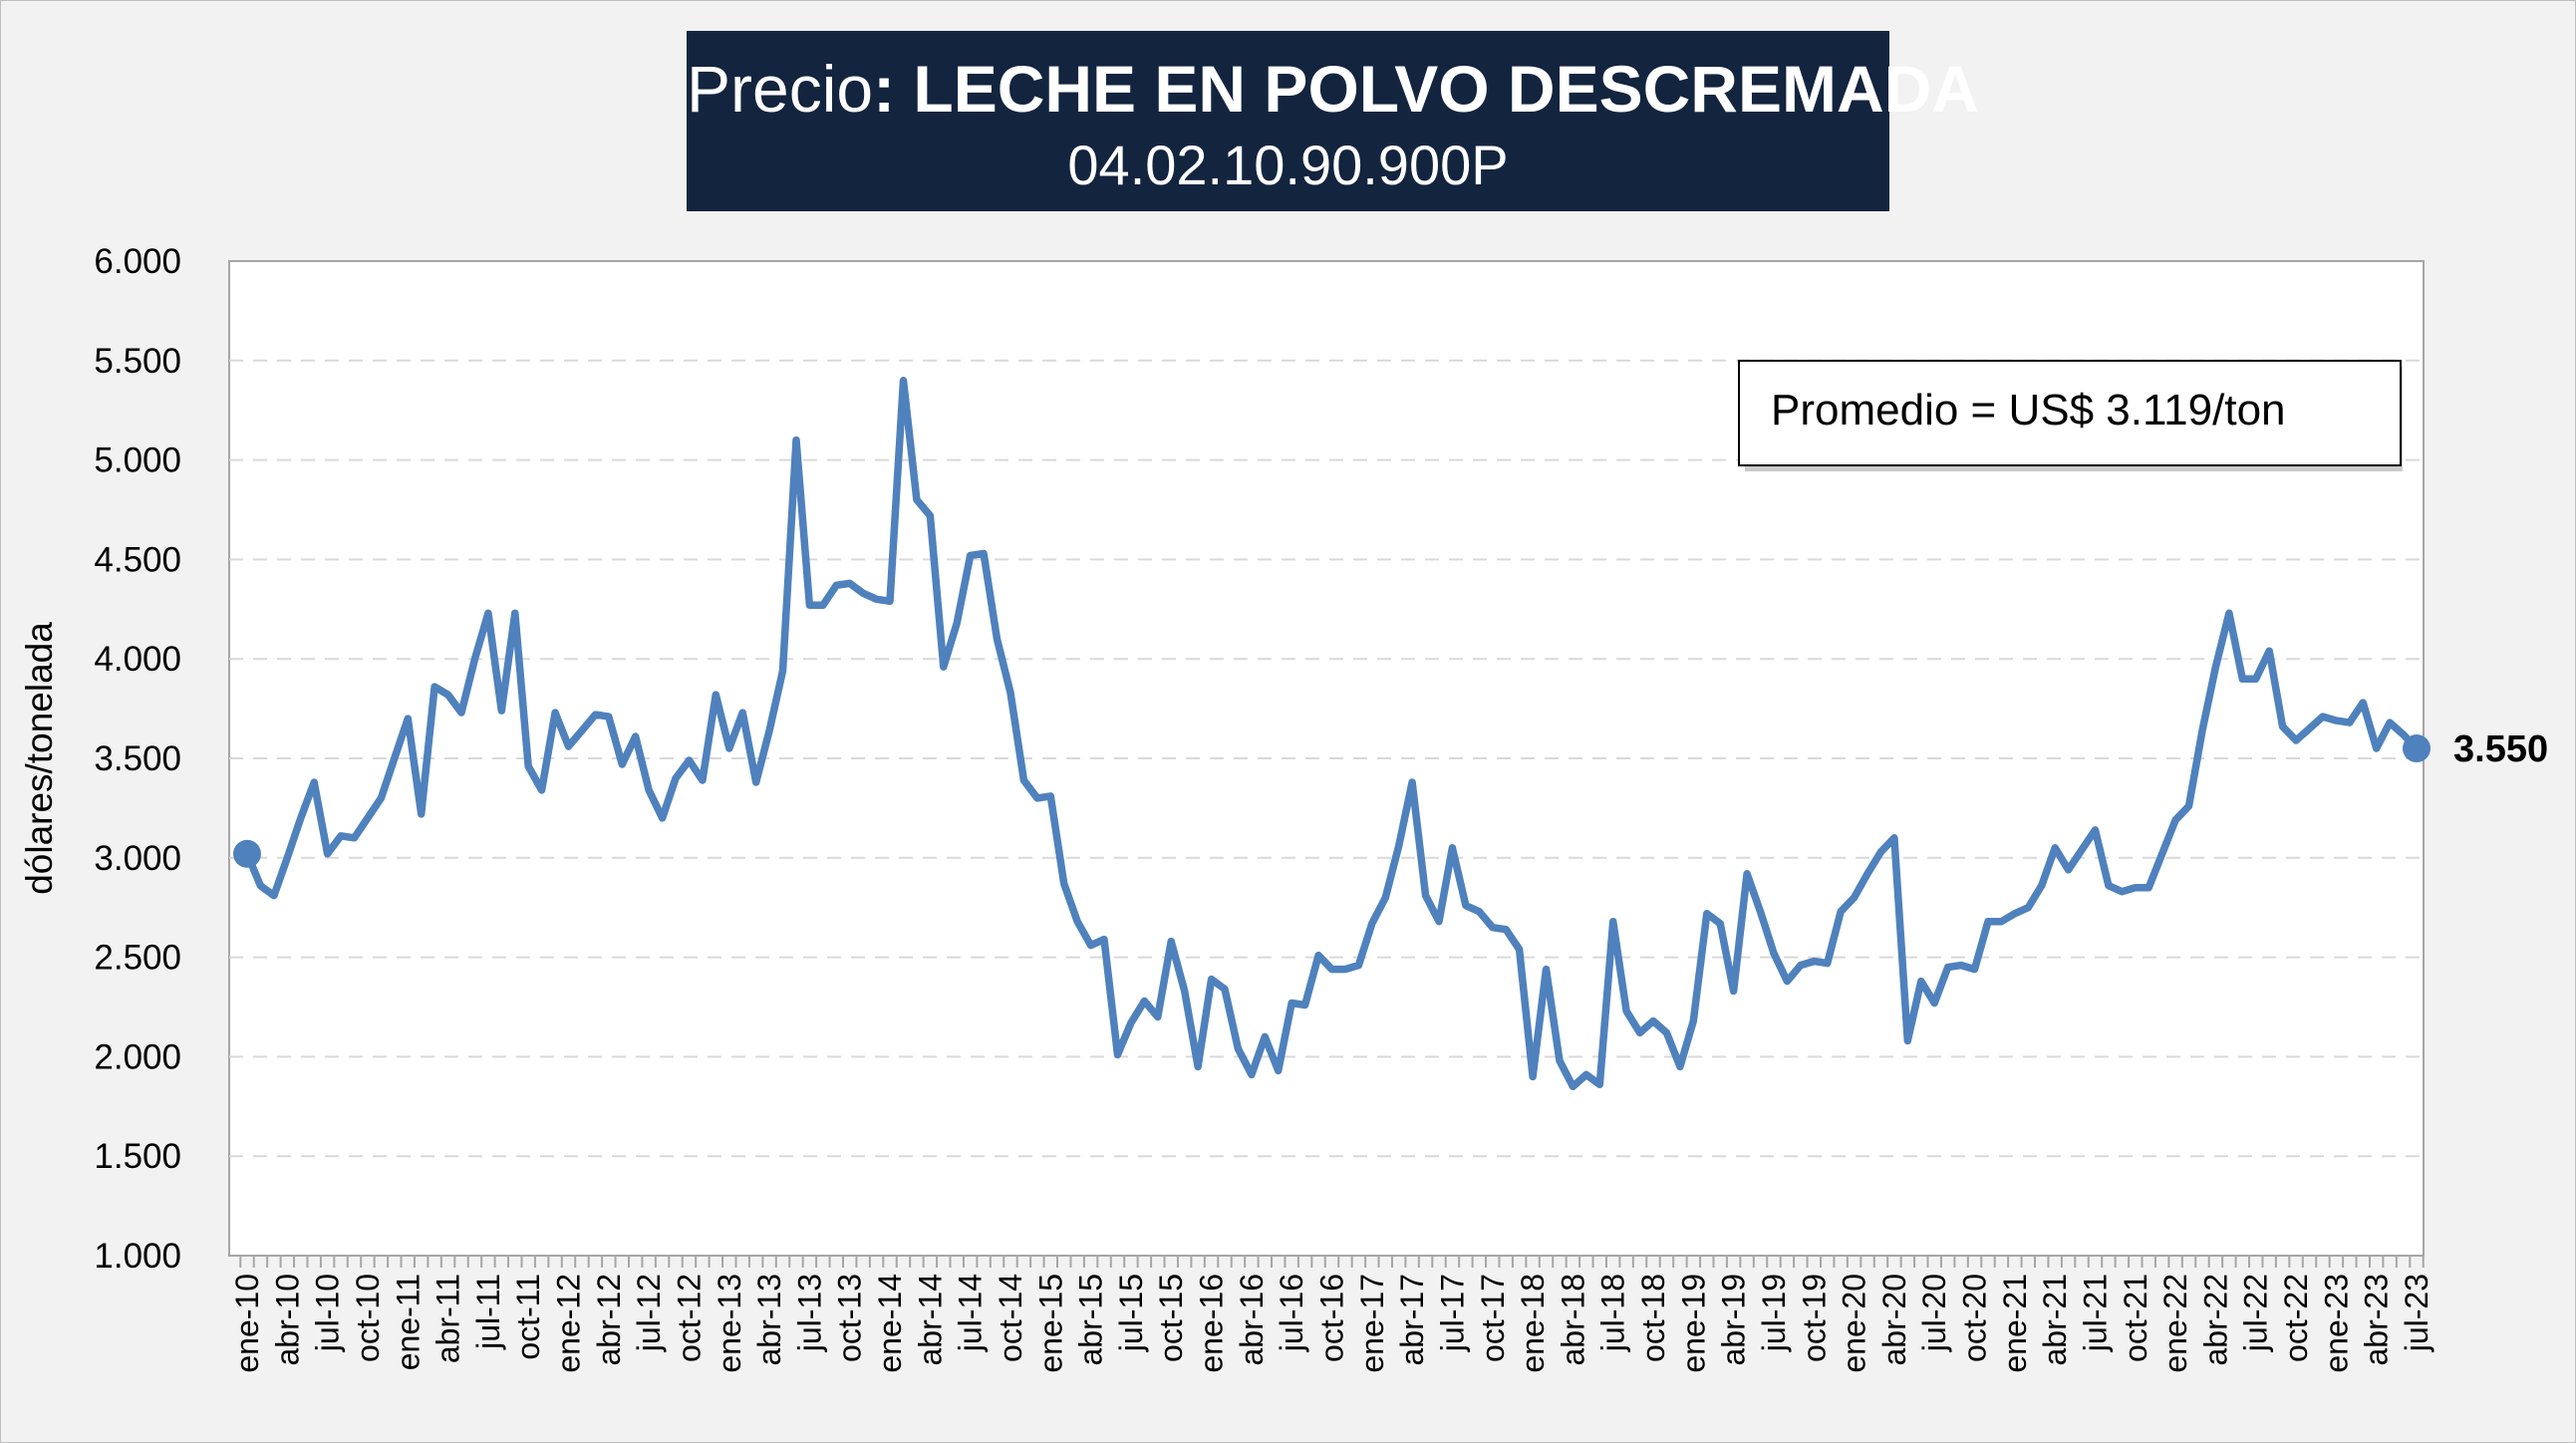  What do you see at coordinates (689, 1318) in the screenshot?
I see `x-tick-label: oct-12` at bounding box center [689, 1318].